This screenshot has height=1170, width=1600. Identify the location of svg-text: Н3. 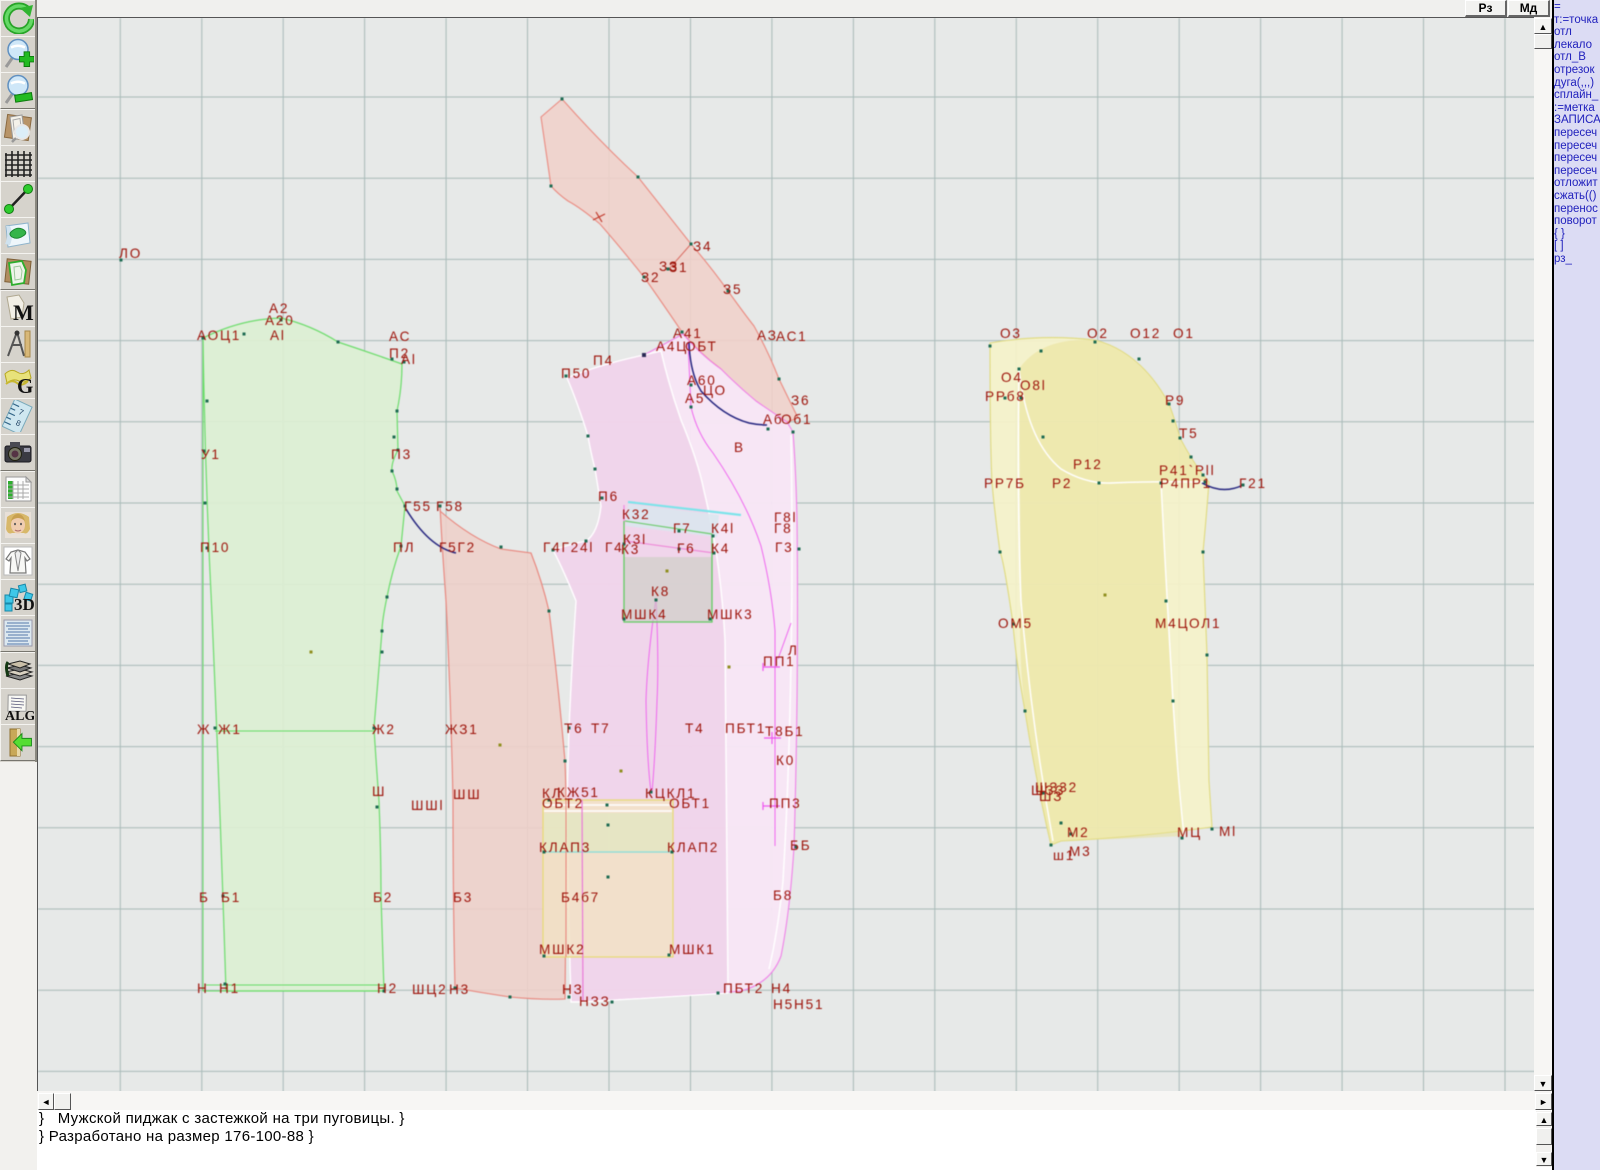
(459, 989).